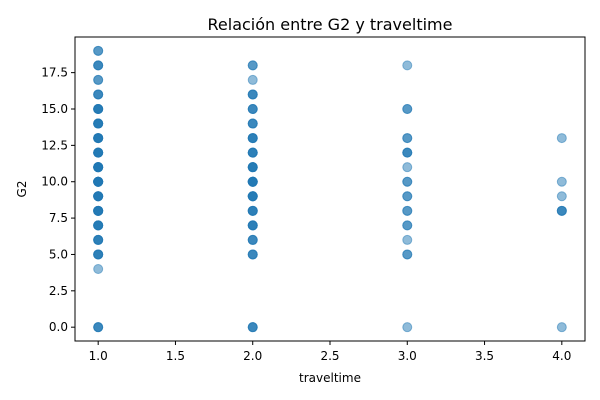  I want to click on y-axis-label: G2, so click(22, 189).